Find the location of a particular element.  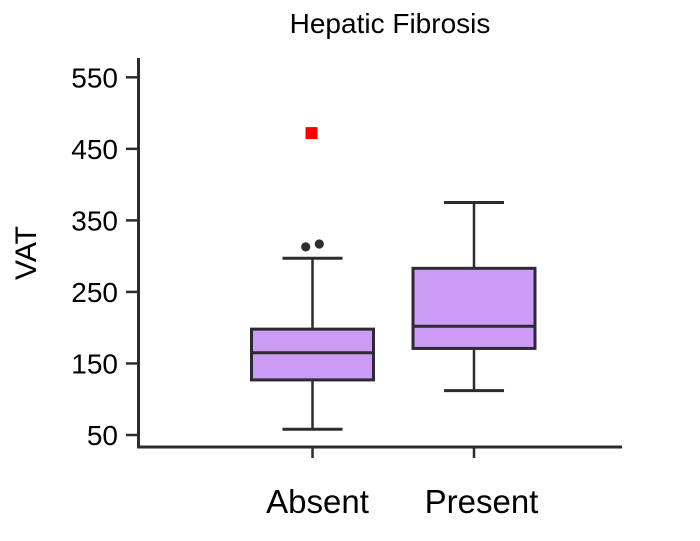

x-category-label: Absent is located at coordinates (317, 501).